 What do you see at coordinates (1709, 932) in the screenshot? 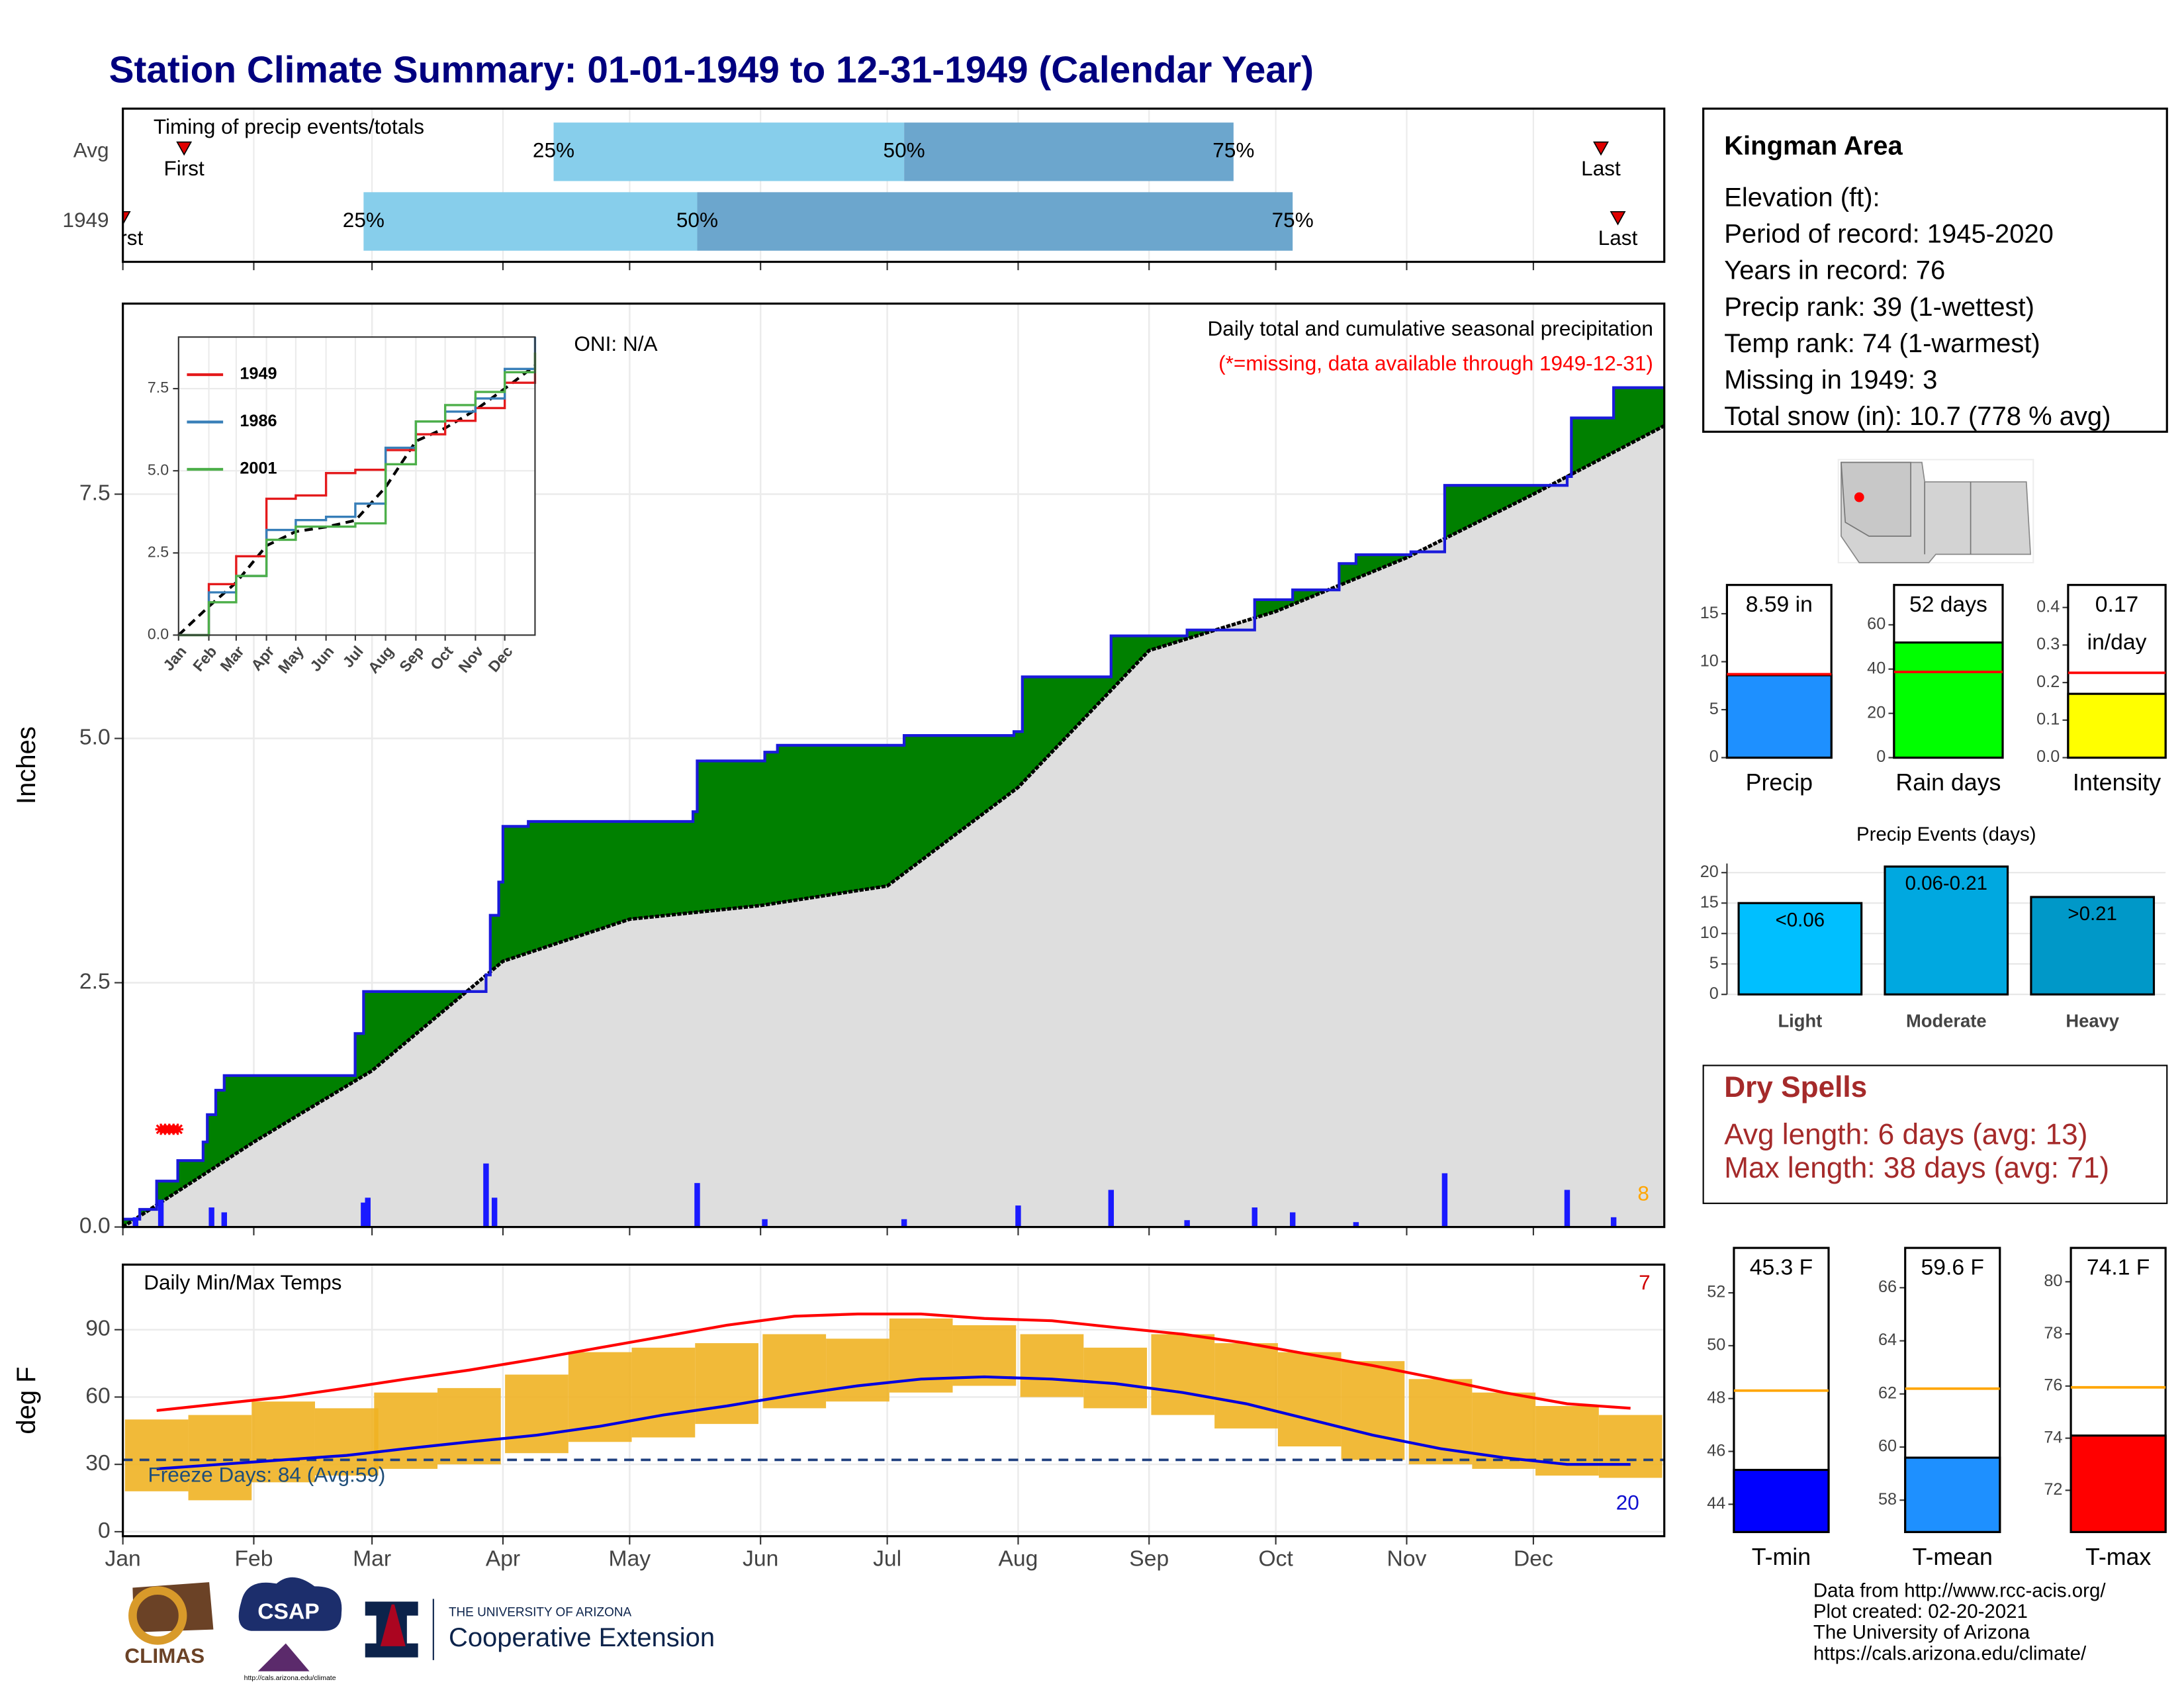
I see `y-tick-label: 10` at bounding box center [1709, 932].